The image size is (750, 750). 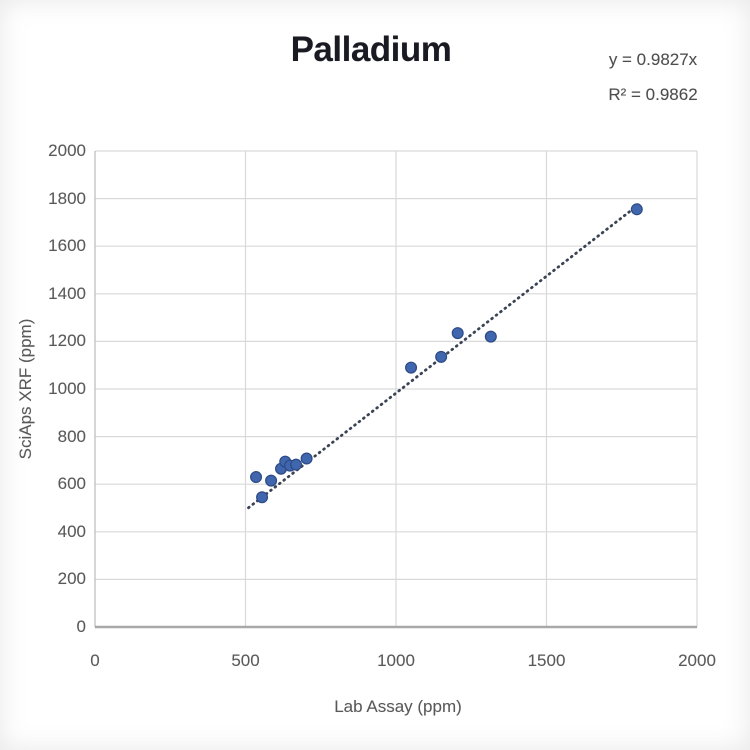 I want to click on y-tick-label: 1400, so click(x=67, y=293).